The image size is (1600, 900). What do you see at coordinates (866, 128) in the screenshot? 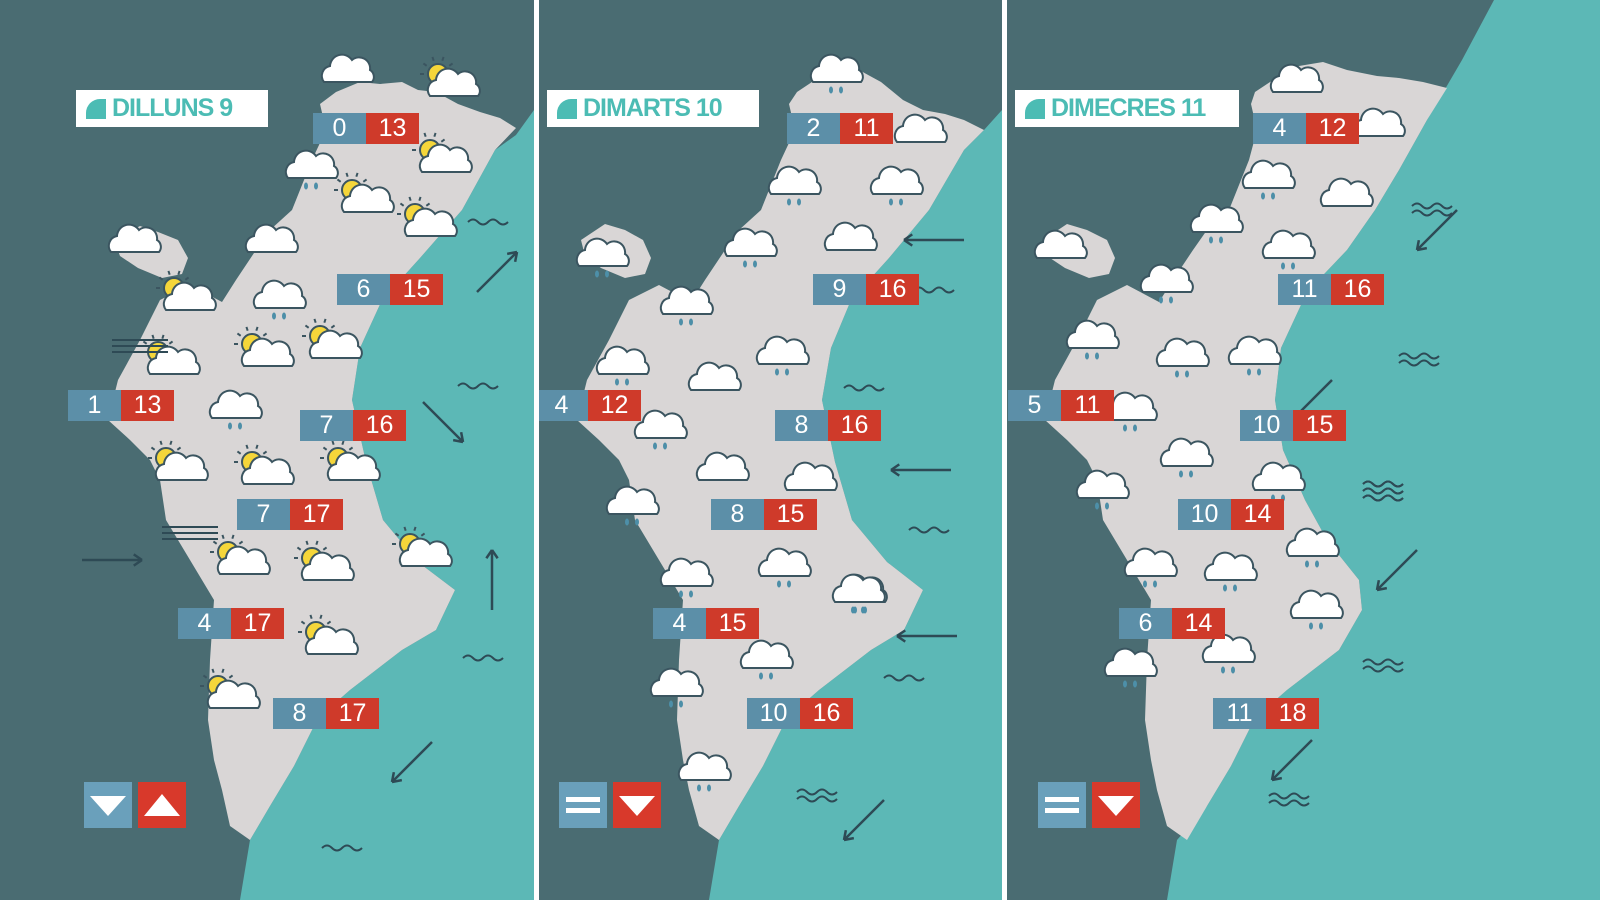
I see `temp-max: 11` at bounding box center [866, 128].